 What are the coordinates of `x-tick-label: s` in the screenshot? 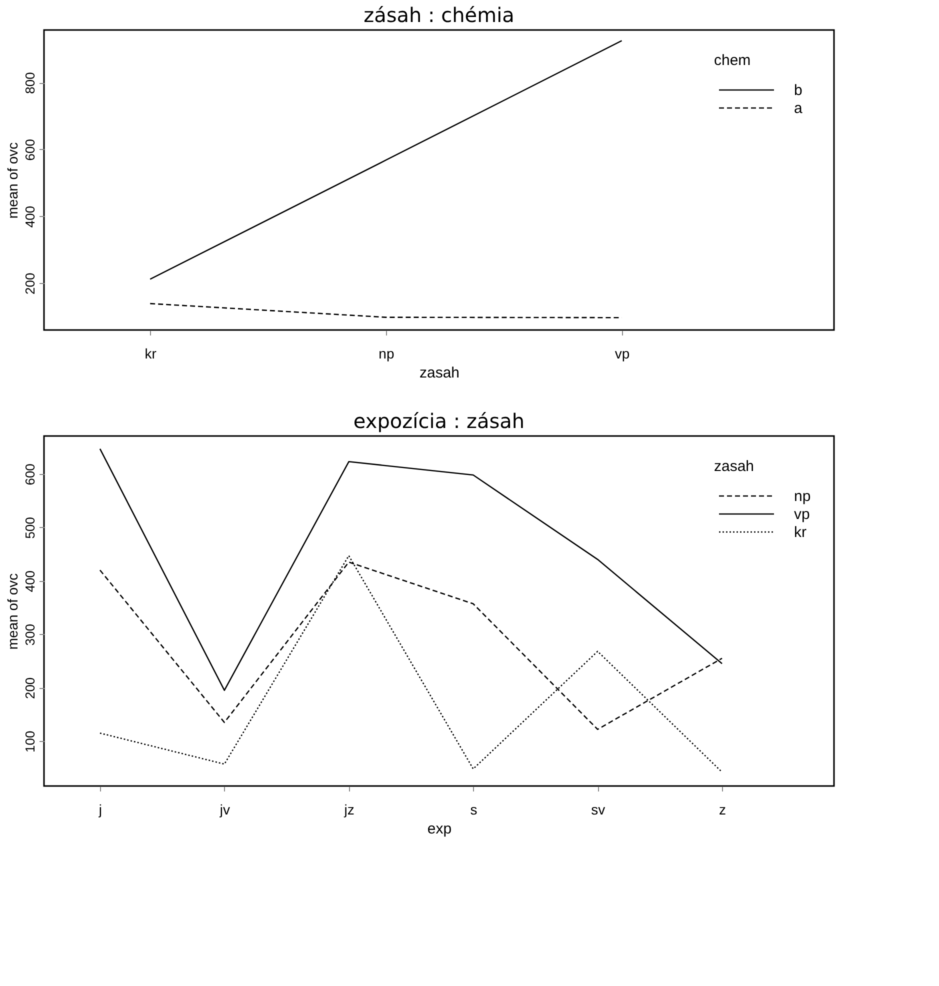 It's located at (474, 810).